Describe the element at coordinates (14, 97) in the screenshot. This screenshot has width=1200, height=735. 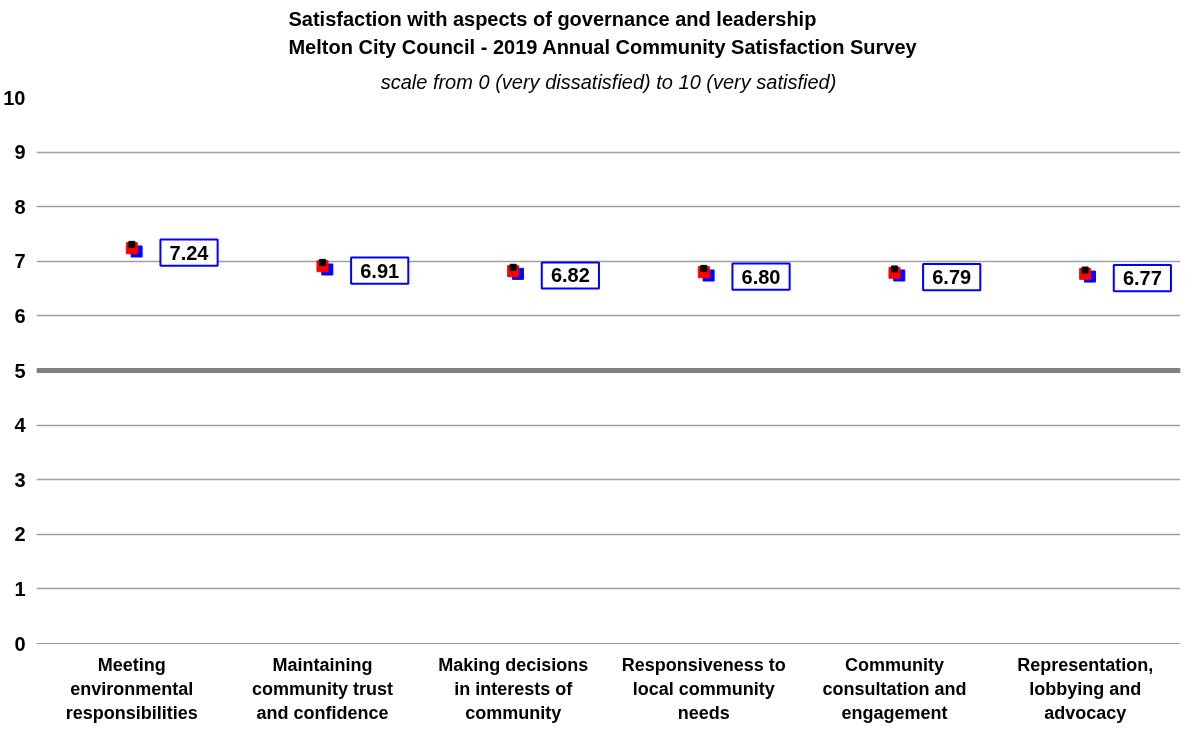
I see `y-tick-label: 10` at that location.